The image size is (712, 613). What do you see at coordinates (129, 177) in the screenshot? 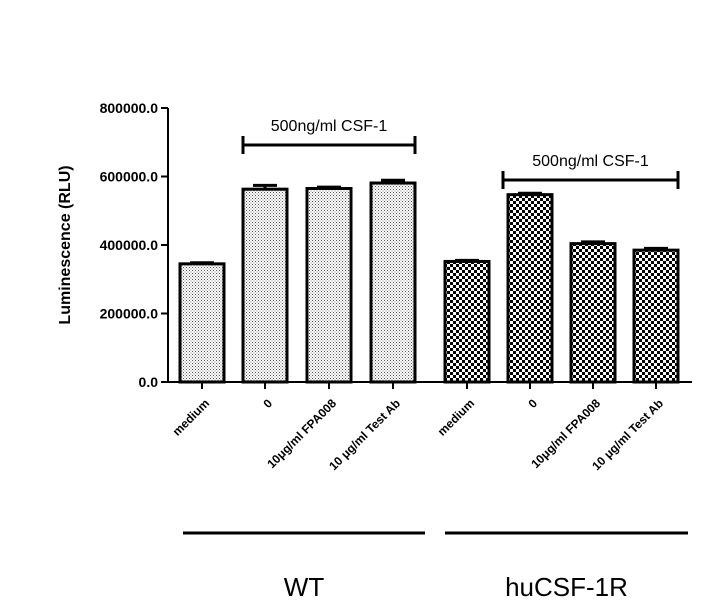
I see `y-tick-label: 600000.0` at bounding box center [129, 177].